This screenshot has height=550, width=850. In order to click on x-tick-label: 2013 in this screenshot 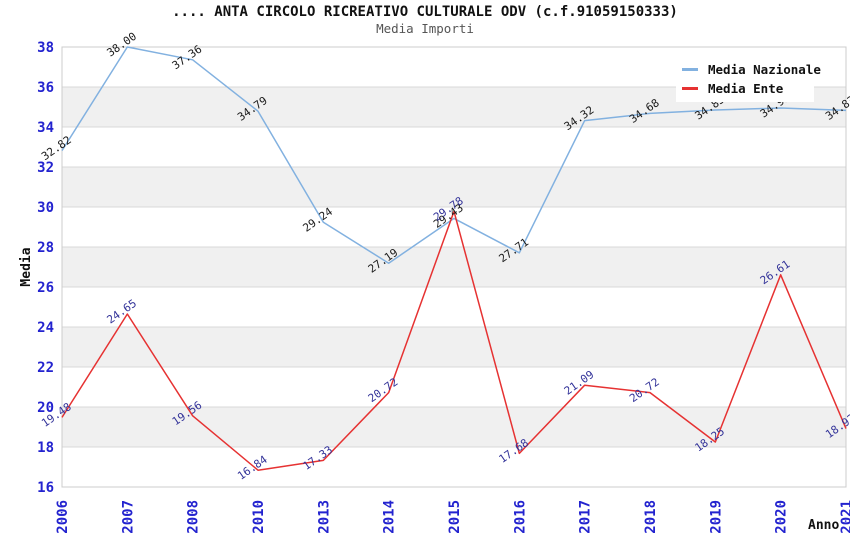, I will do `click(324, 517)`.